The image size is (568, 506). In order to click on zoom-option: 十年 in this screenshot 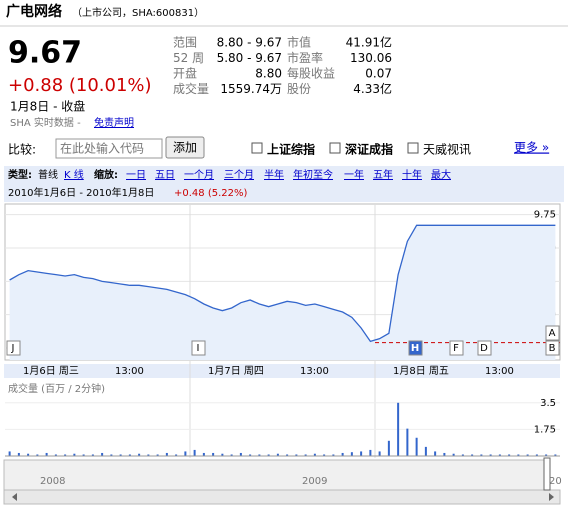, I will do `click(412, 174)`.